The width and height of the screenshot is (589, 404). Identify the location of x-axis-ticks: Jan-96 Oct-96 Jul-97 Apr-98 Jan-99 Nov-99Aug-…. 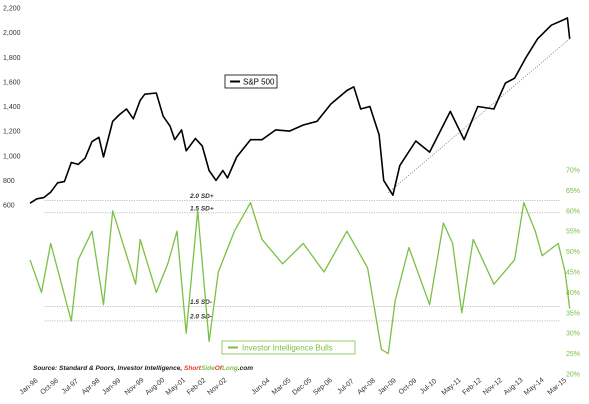
(293, 387).